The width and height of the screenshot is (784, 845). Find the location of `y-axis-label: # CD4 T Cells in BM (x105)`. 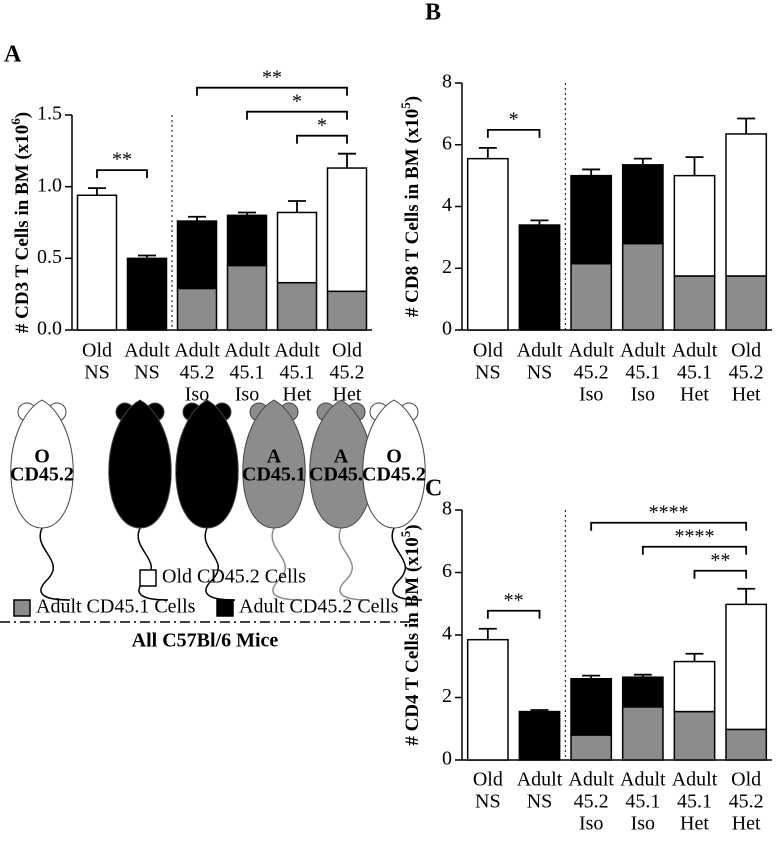

y-axis-label: # CD4 T Cells in BM (x105) is located at coordinates (410, 634).